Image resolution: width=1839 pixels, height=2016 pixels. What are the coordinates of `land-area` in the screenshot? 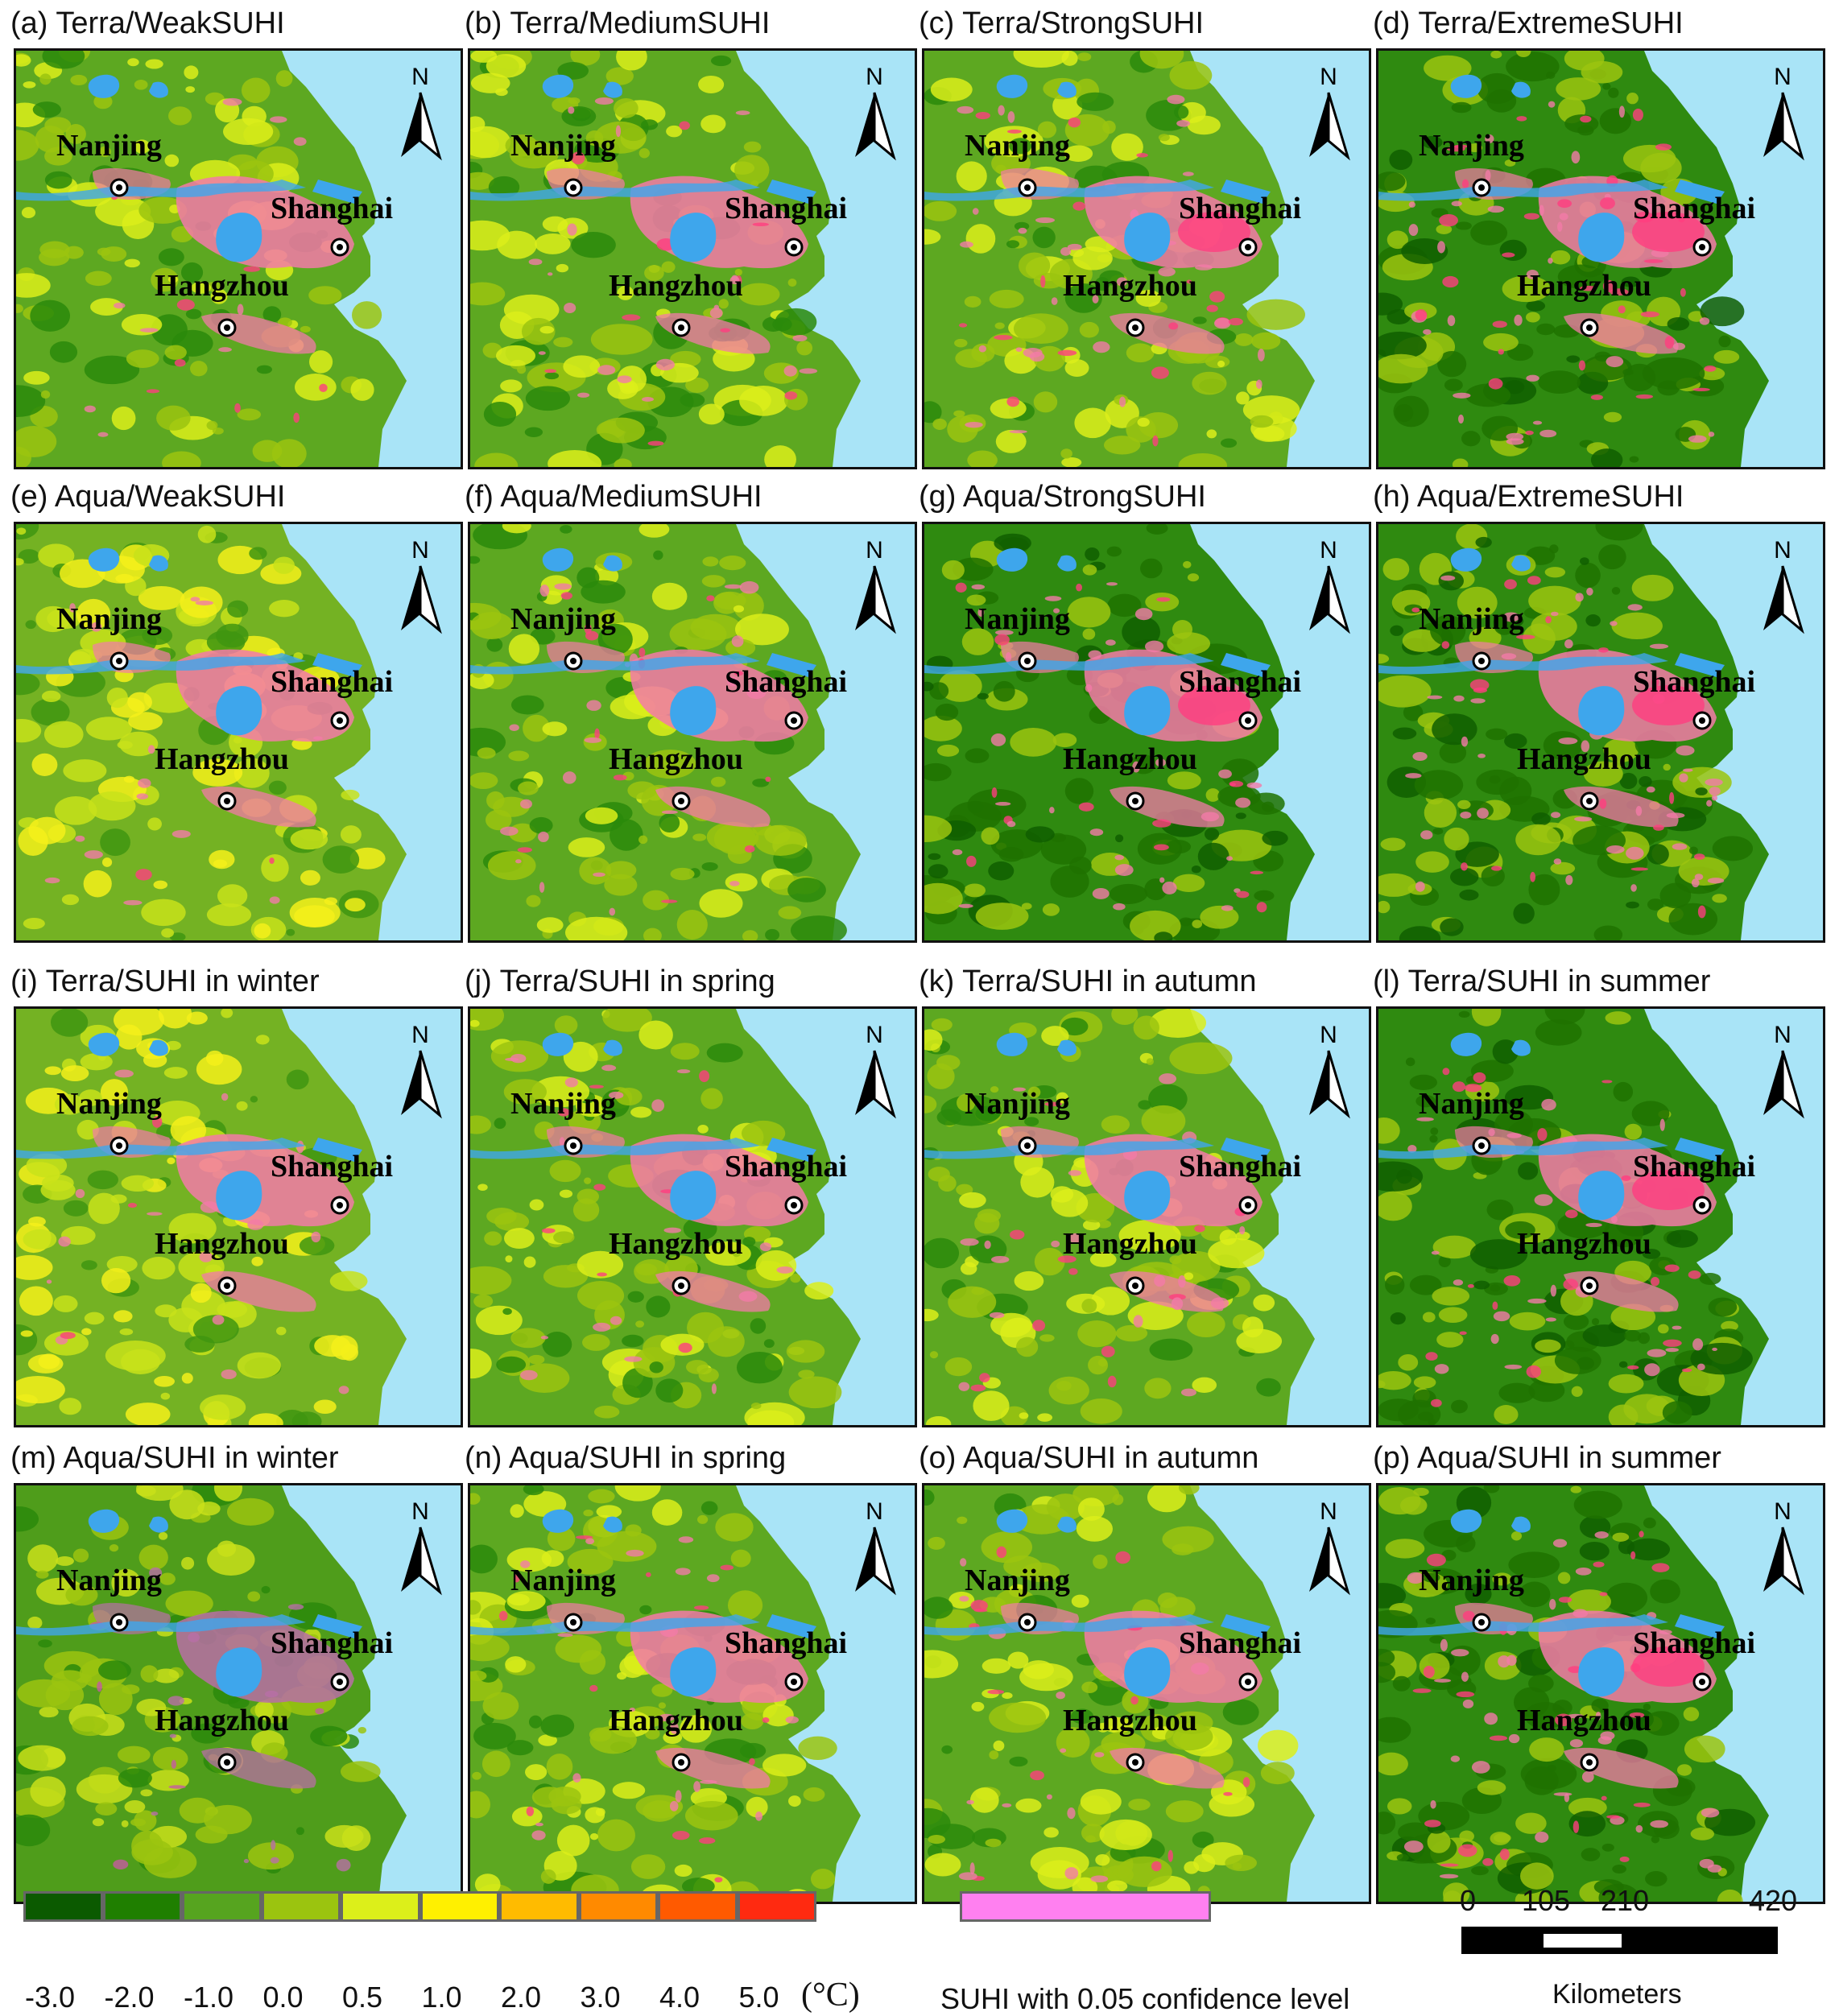 It's located at (1573, 732).